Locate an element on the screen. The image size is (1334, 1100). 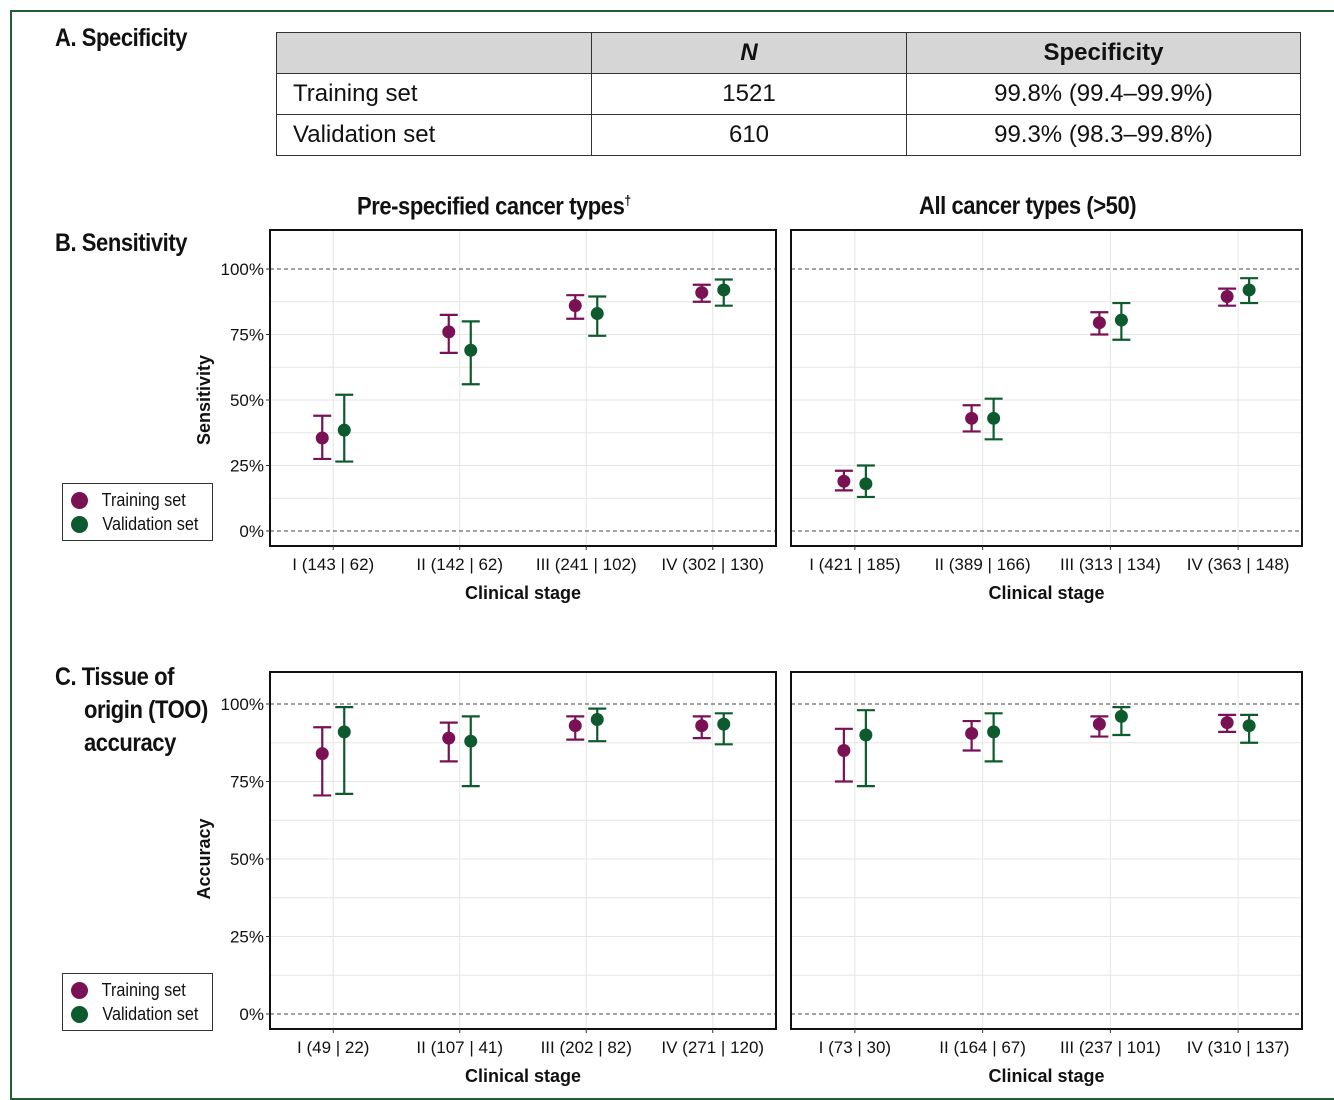
table-cell: 99.3% (98.3–99.8%) is located at coordinates (1103, 135).